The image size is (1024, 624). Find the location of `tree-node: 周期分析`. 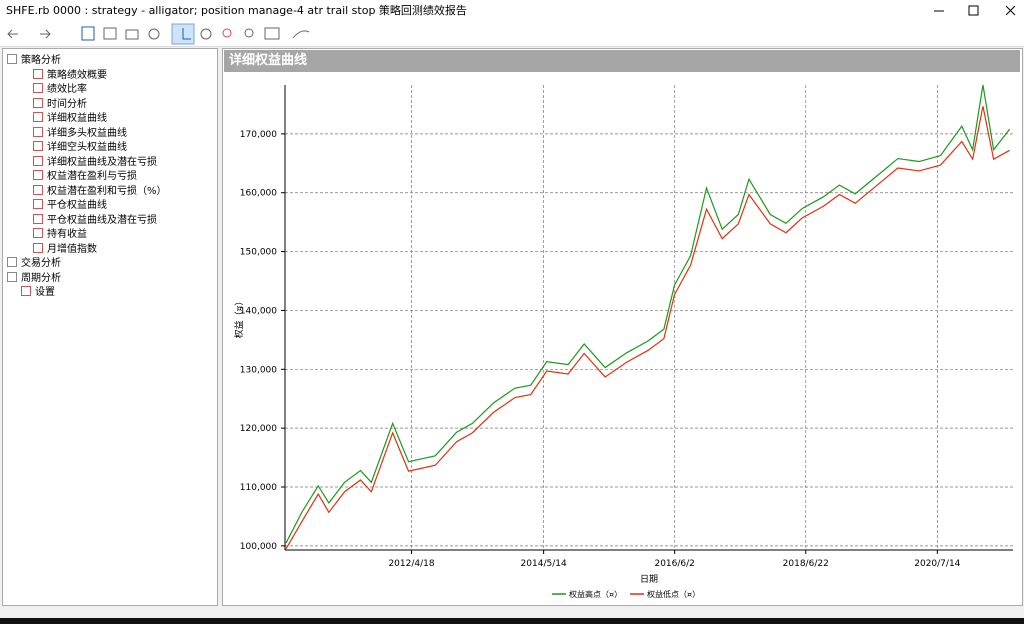

tree-node: 周期分析 is located at coordinates (34, 276).